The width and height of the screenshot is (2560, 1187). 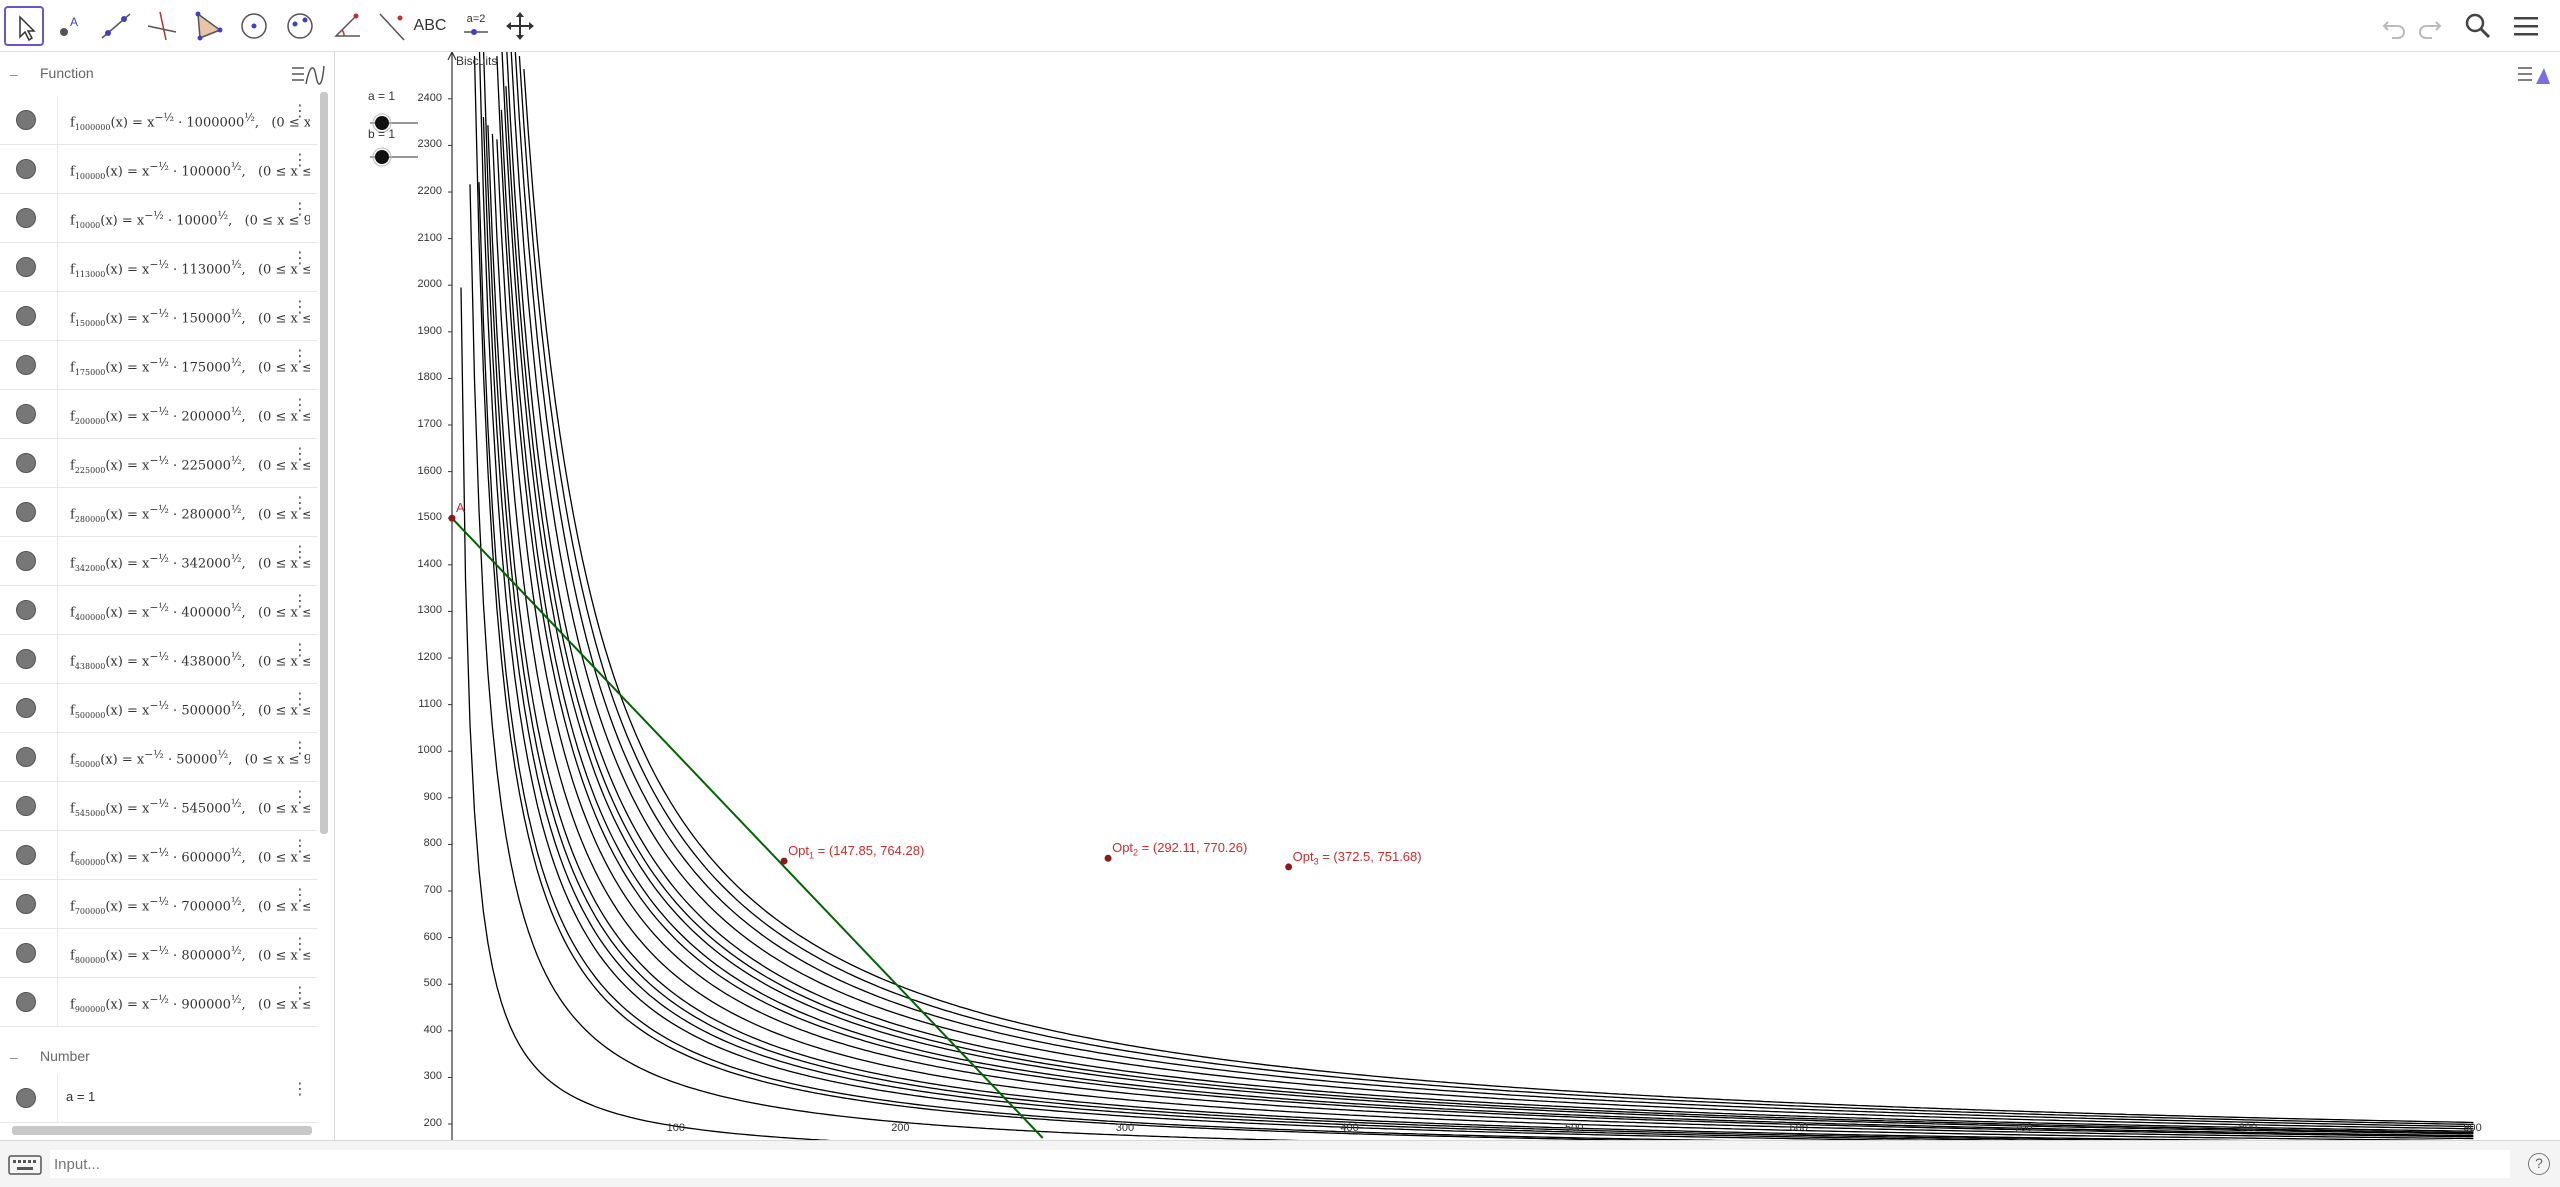 I want to click on algebra-input-field, so click(x=1280, y=1164).